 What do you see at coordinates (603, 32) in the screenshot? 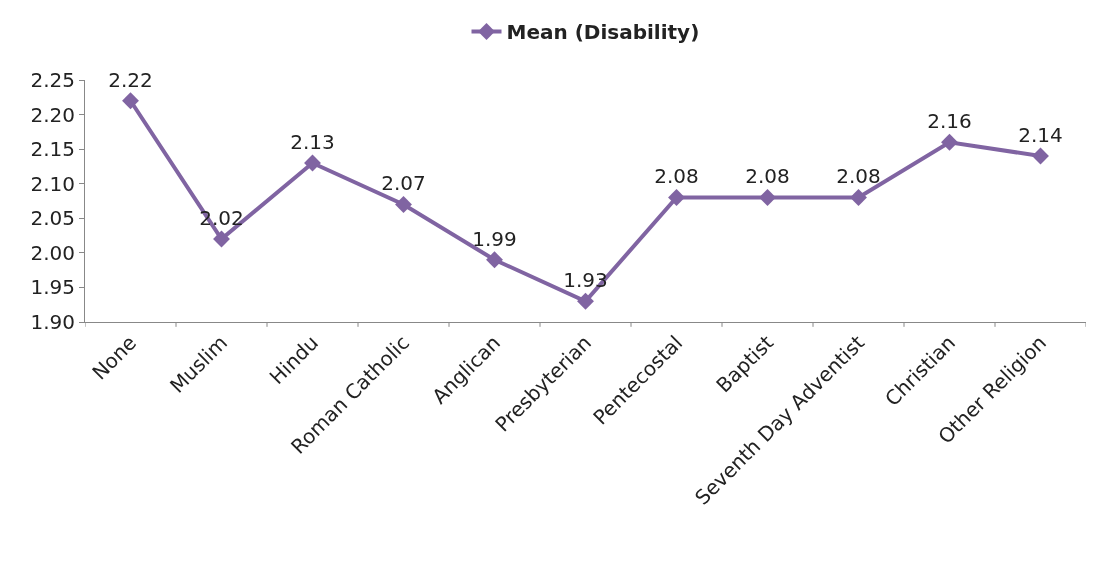
I see `legend-label: Mean (Disability)` at bounding box center [603, 32].